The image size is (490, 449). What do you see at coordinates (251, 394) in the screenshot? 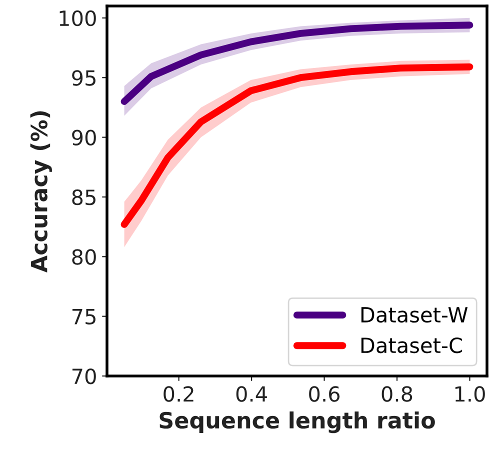
I see `x-tick-label: 0.4` at bounding box center [251, 394].